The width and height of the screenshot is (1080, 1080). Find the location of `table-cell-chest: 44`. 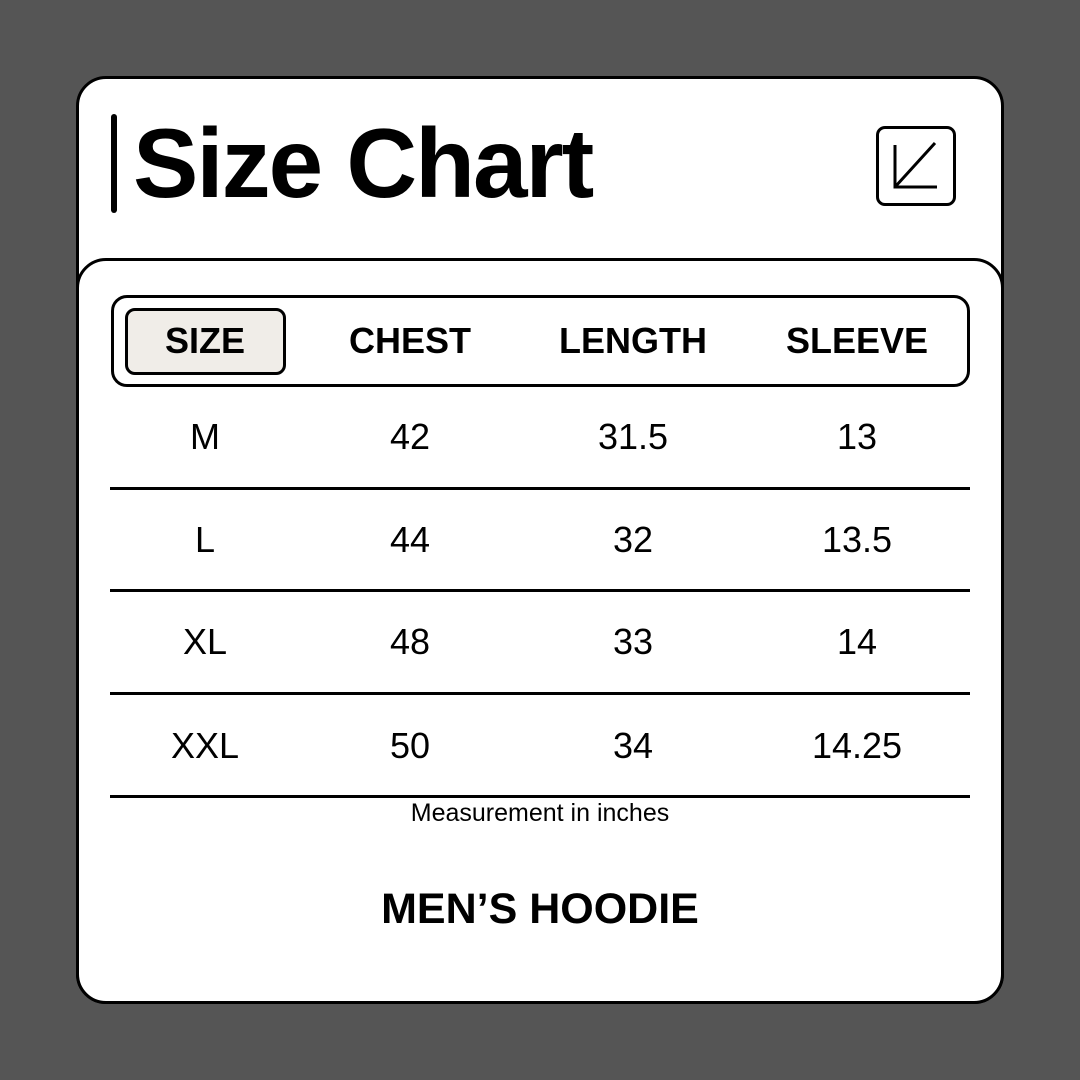

table-cell-chest: 44 is located at coordinates (410, 539).